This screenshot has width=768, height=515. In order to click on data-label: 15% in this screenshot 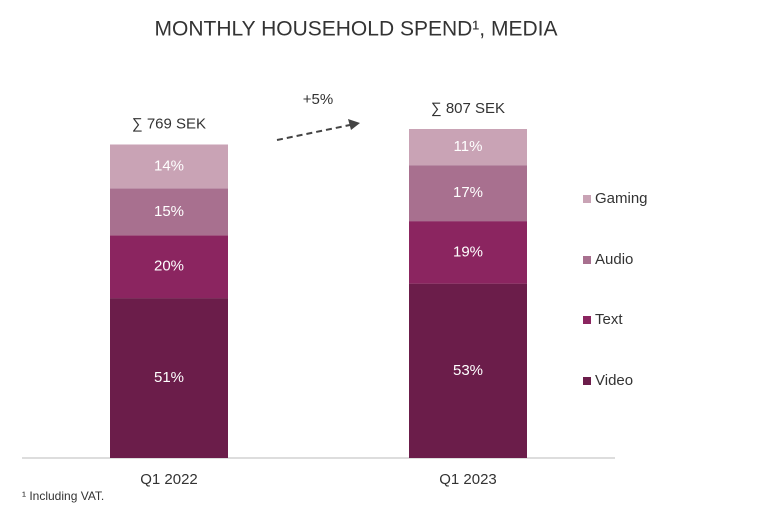, I will do `click(169, 211)`.